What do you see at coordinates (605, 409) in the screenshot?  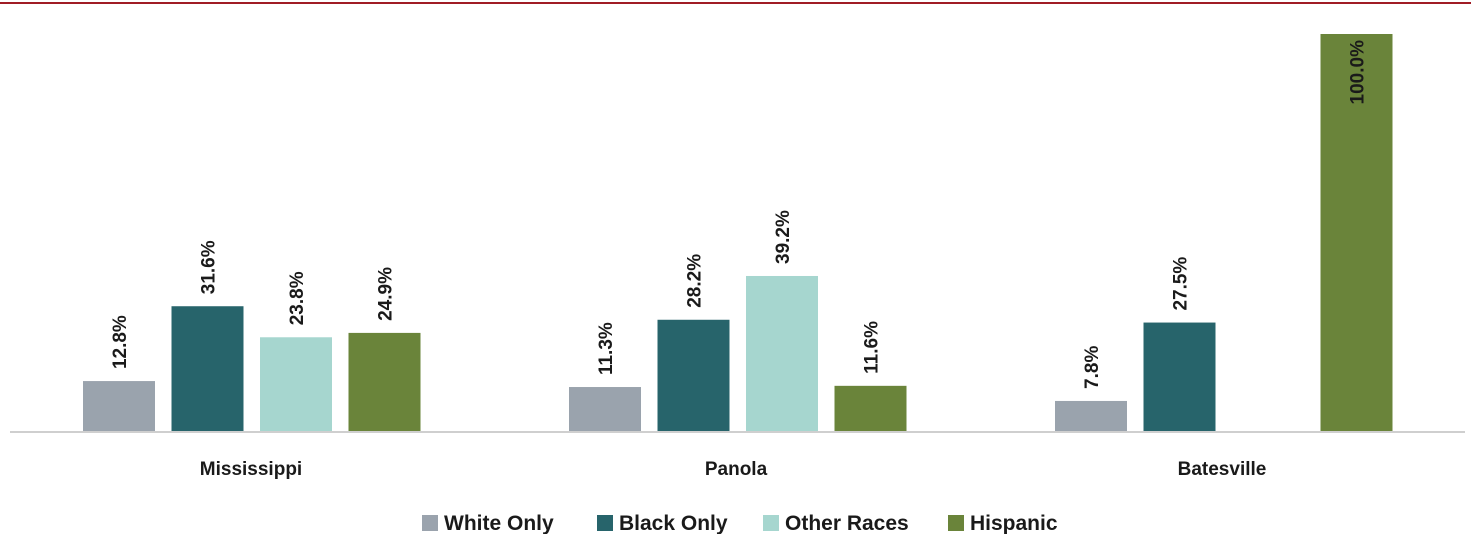 I see `bar-panola-white-only` at bounding box center [605, 409].